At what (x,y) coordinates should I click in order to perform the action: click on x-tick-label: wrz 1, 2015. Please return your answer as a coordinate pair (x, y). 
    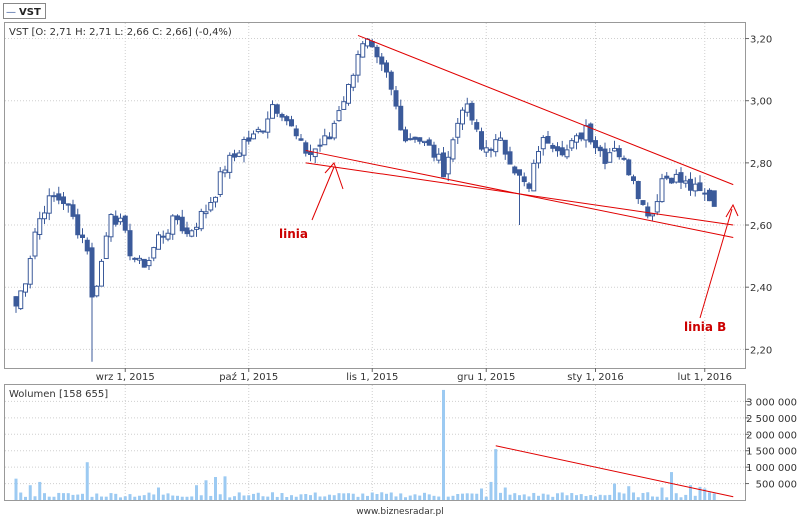
    Looking at the image, I should click on (125, 377).